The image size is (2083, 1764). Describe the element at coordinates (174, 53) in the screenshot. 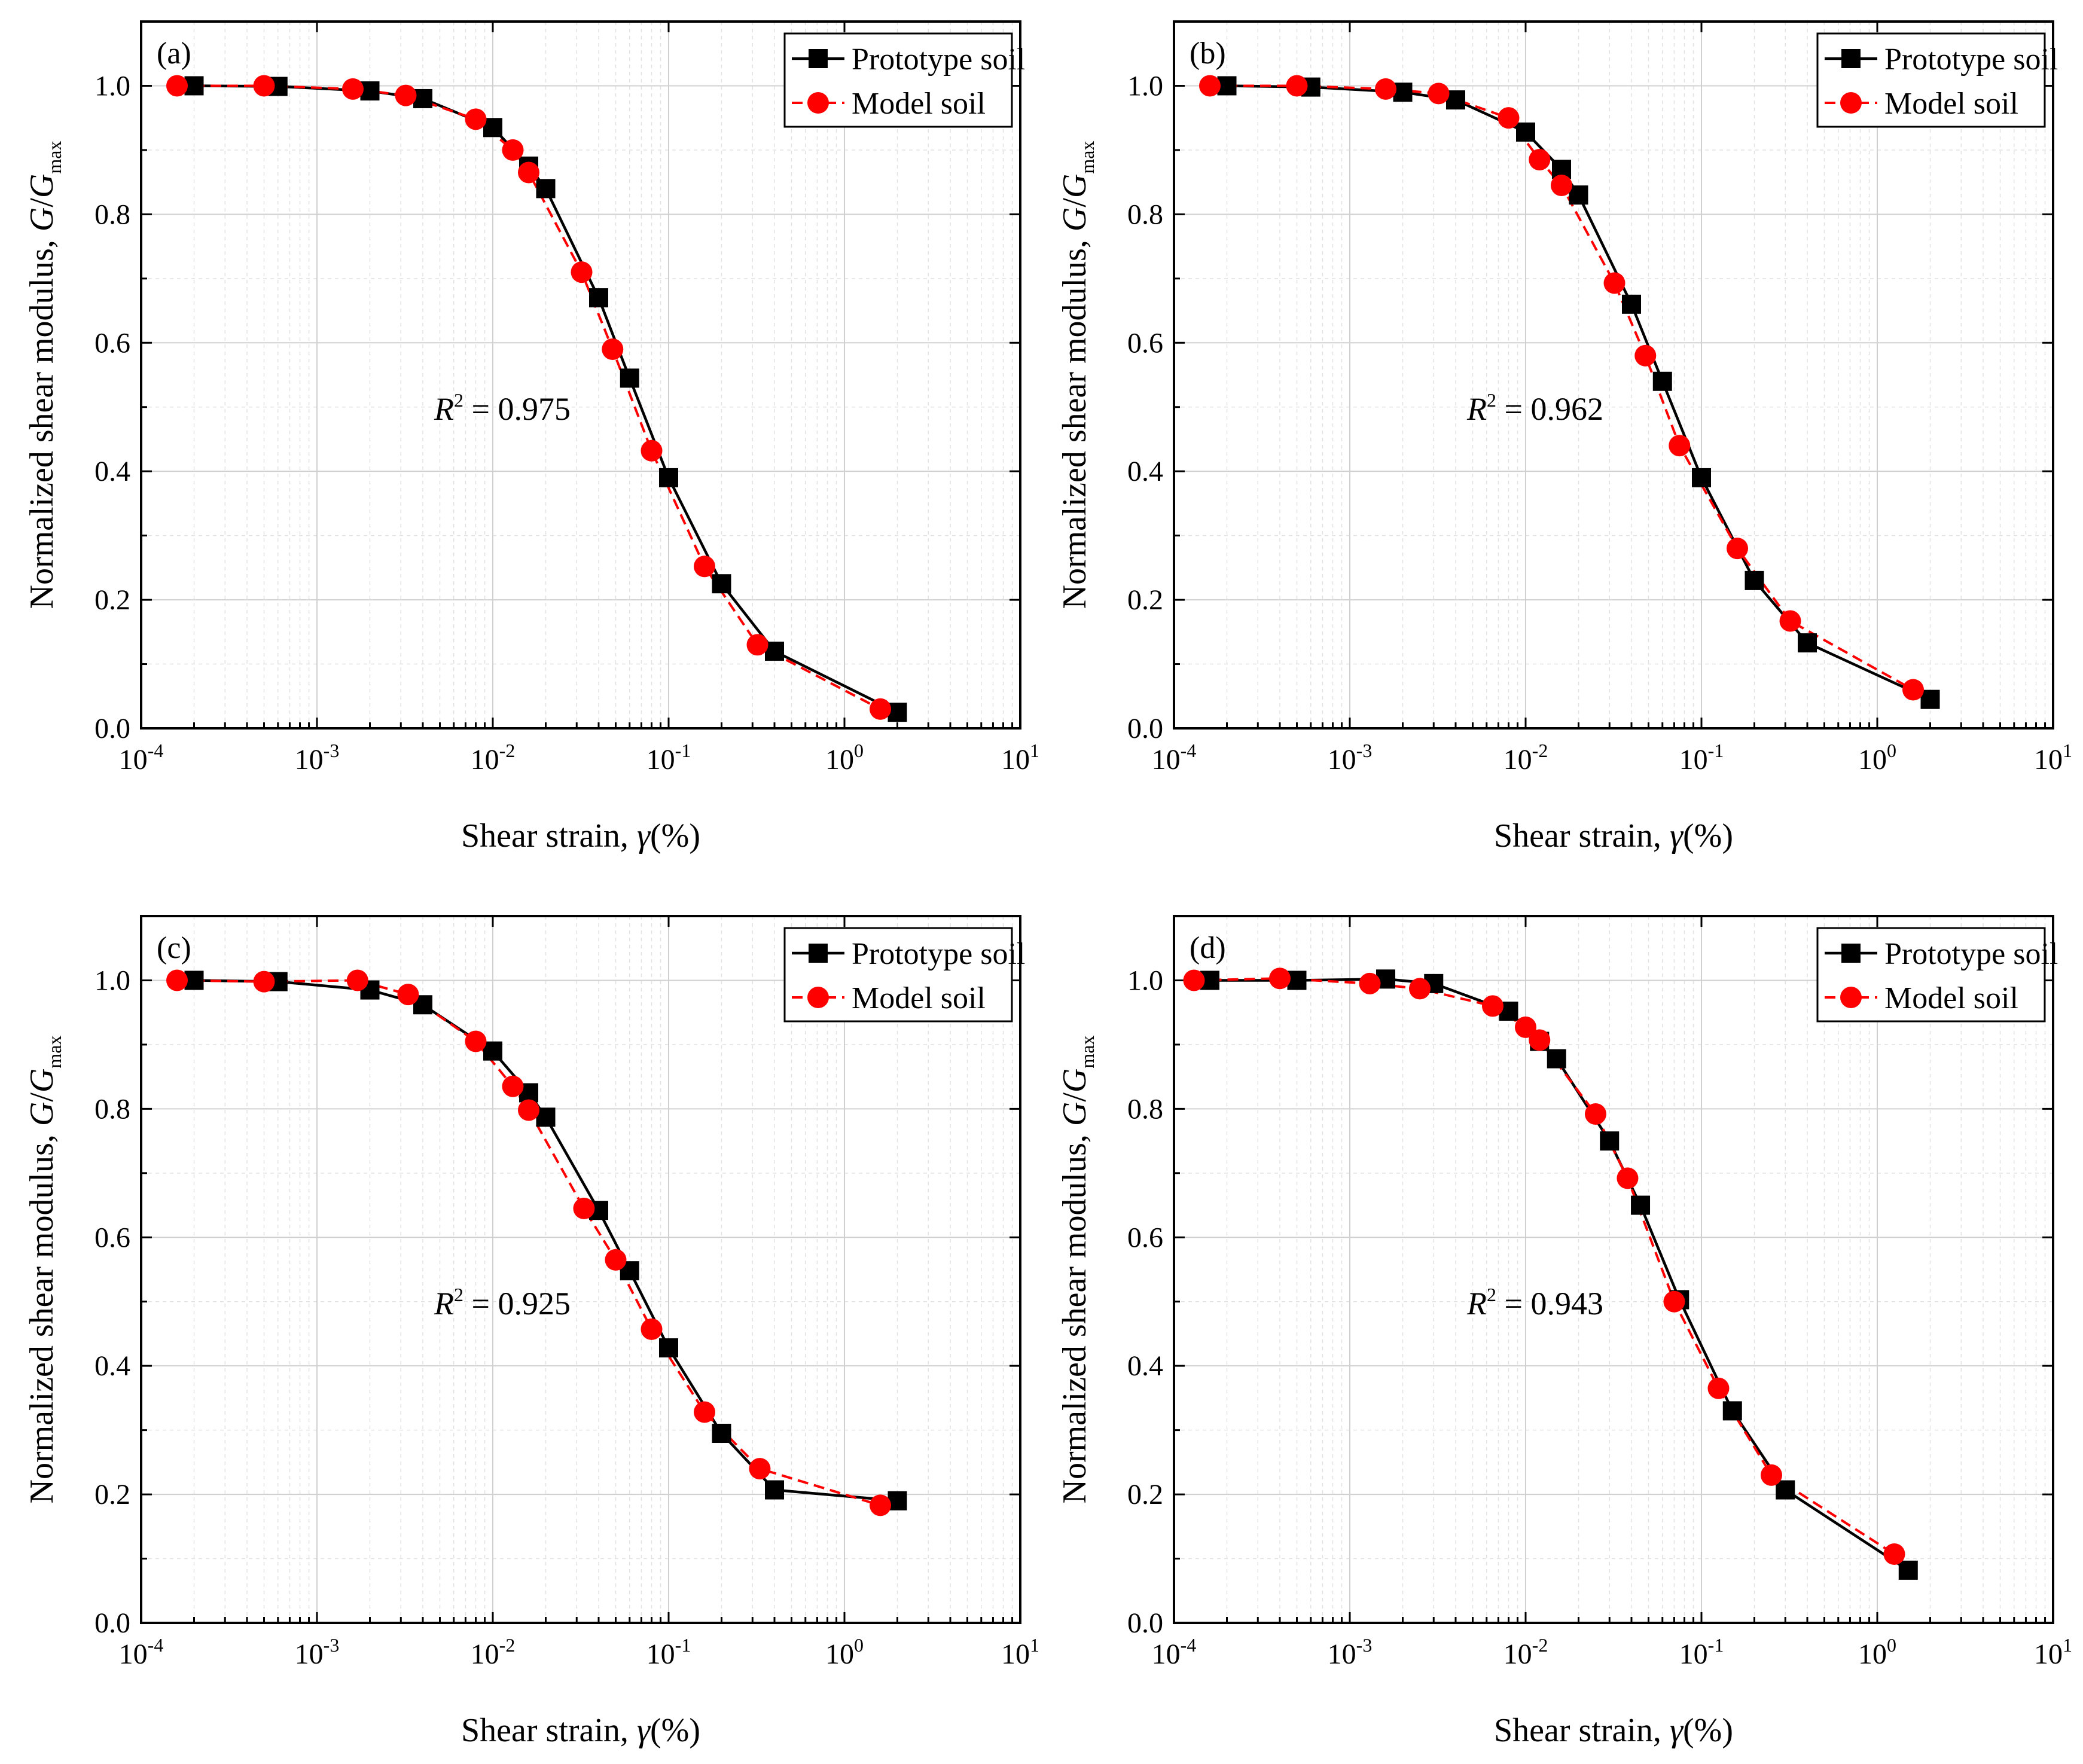

I see `panel-label: (a)` at that location.